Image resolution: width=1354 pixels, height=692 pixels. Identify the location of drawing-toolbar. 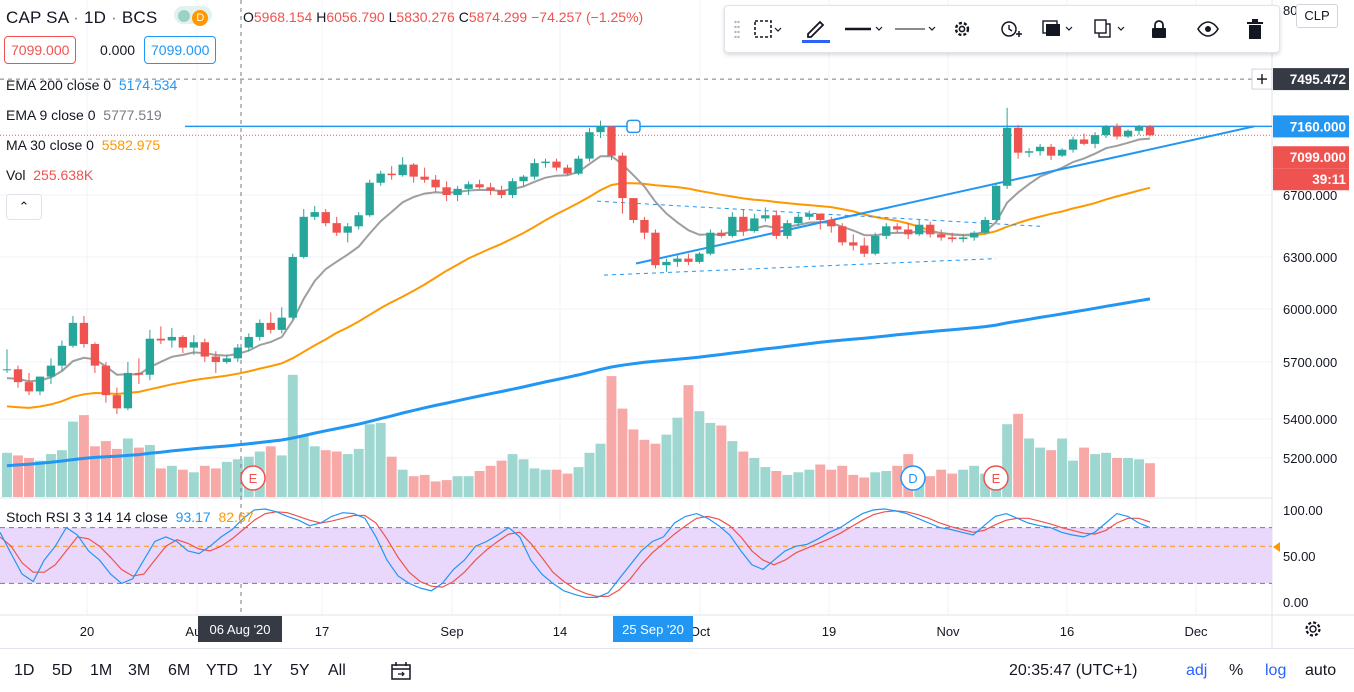
(1002, 29).